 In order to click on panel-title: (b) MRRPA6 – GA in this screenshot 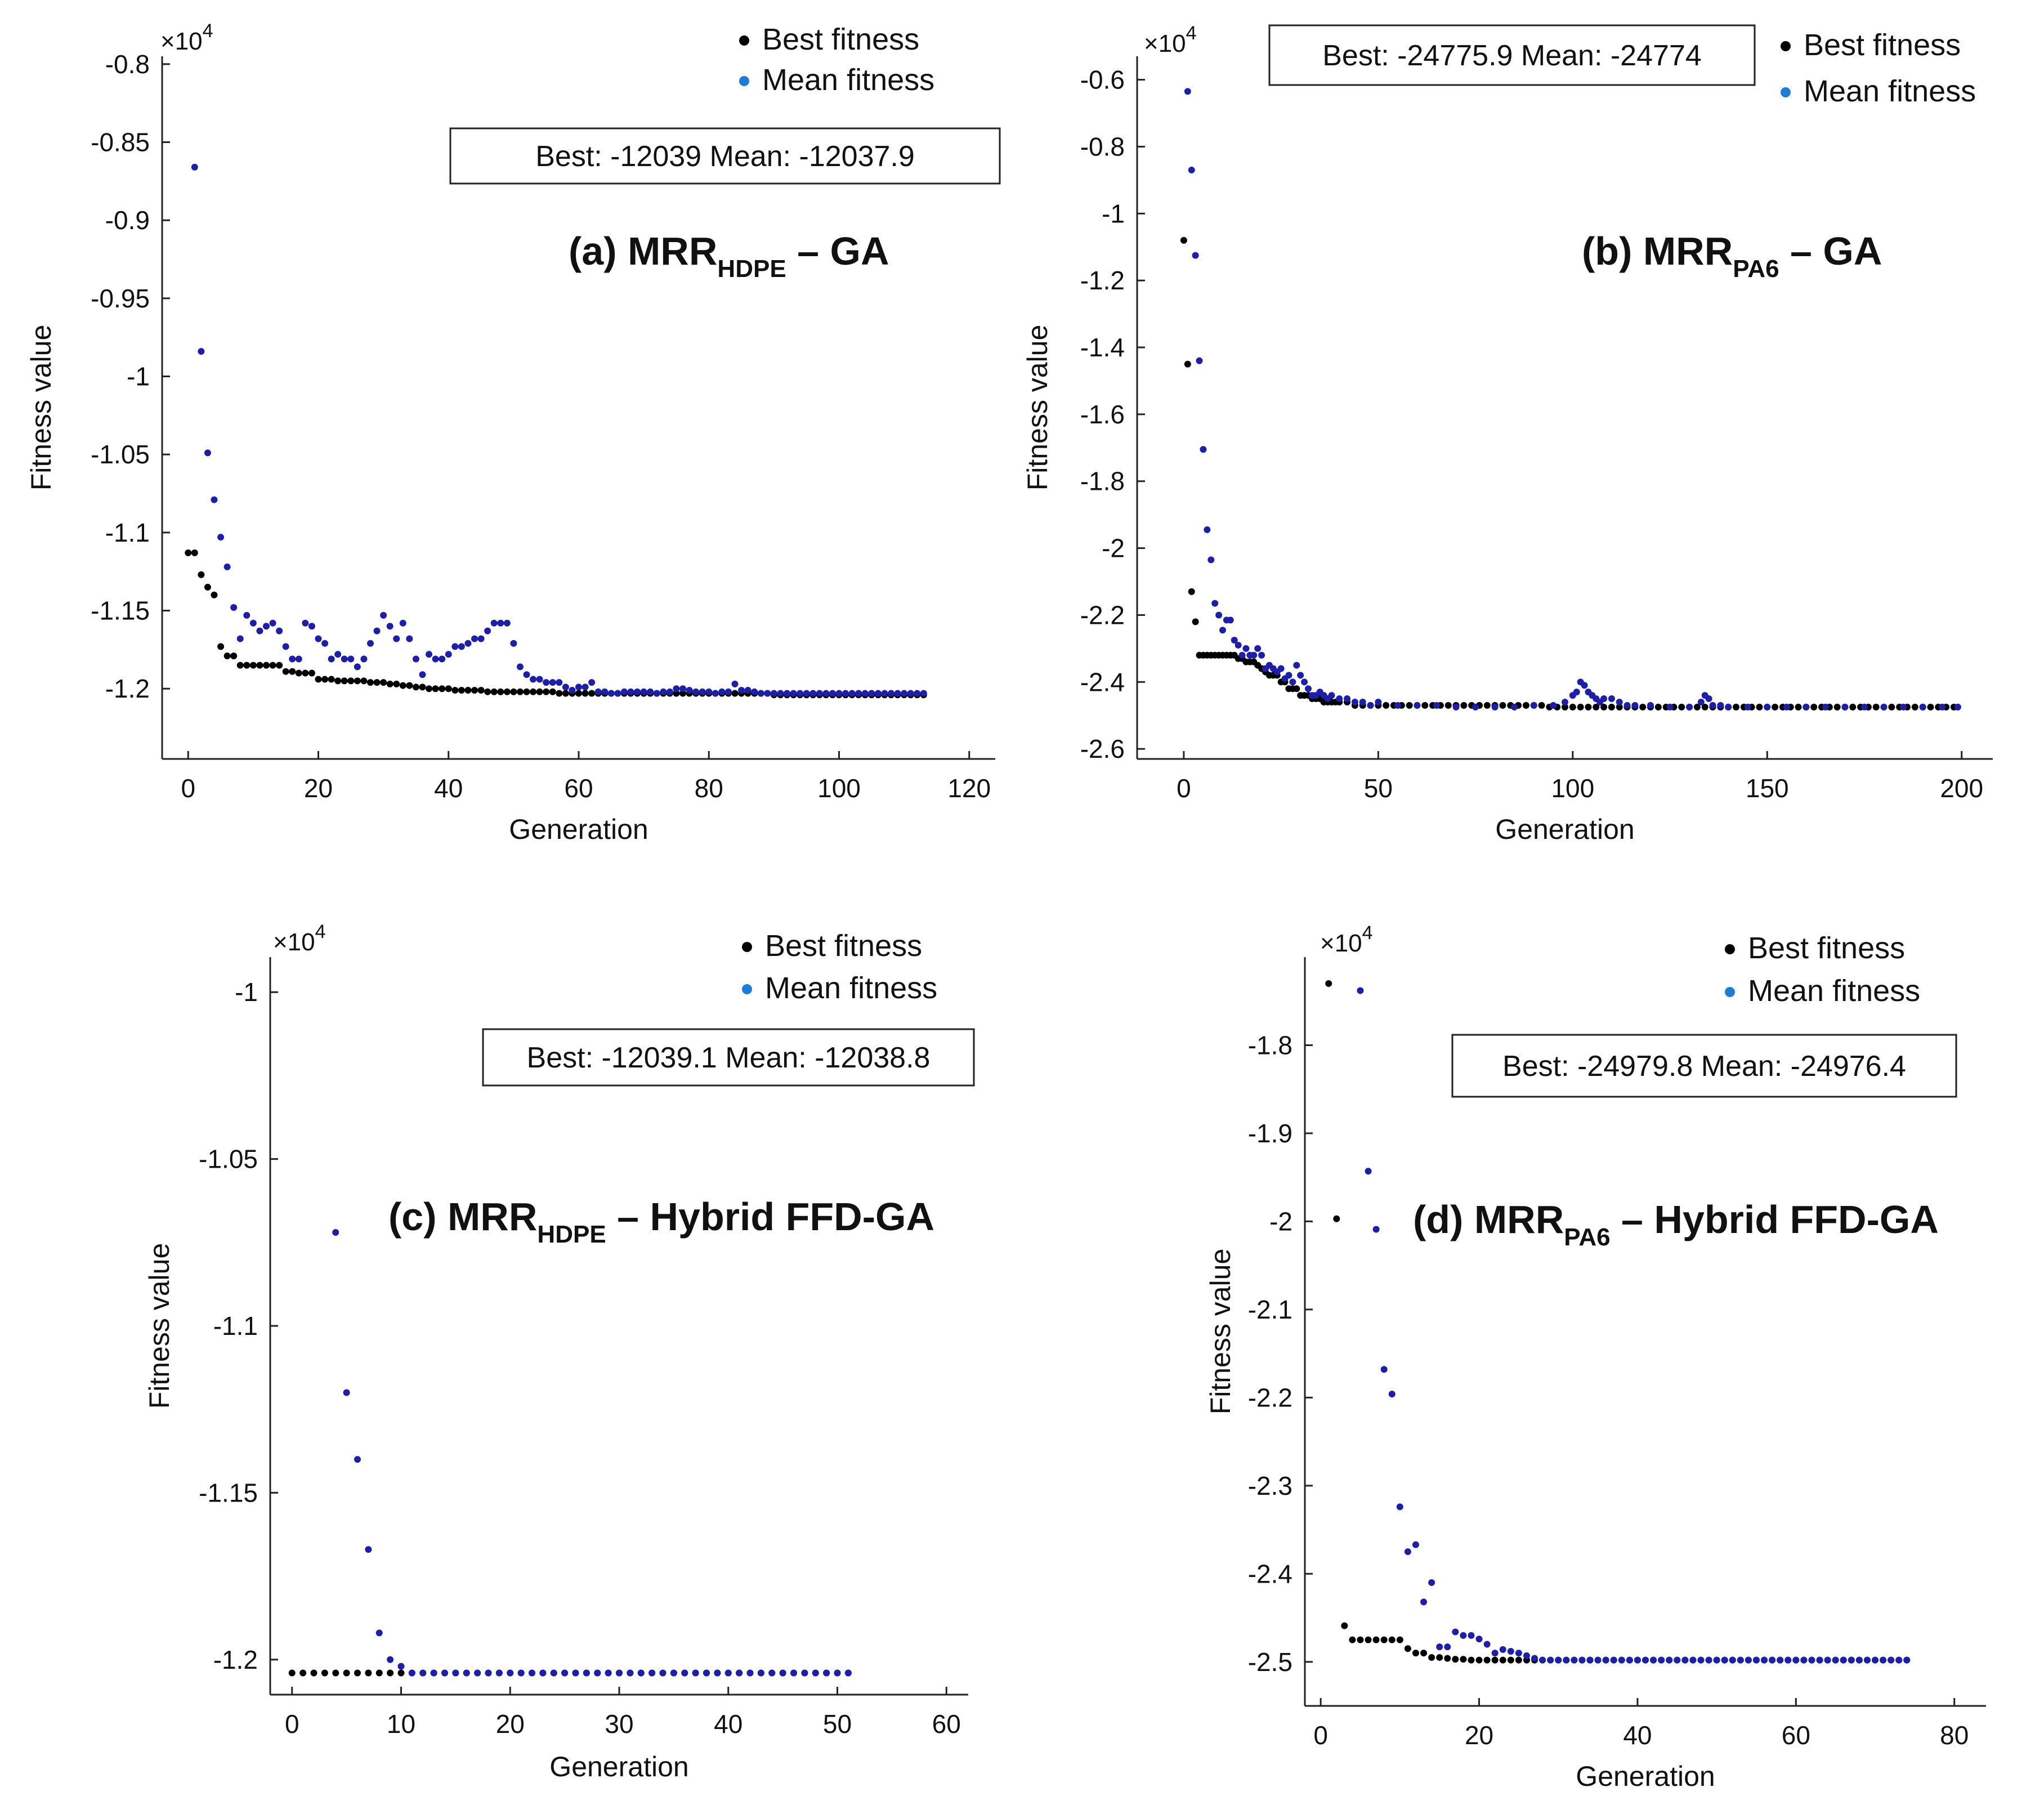, I will do `click(1732, 256)`.